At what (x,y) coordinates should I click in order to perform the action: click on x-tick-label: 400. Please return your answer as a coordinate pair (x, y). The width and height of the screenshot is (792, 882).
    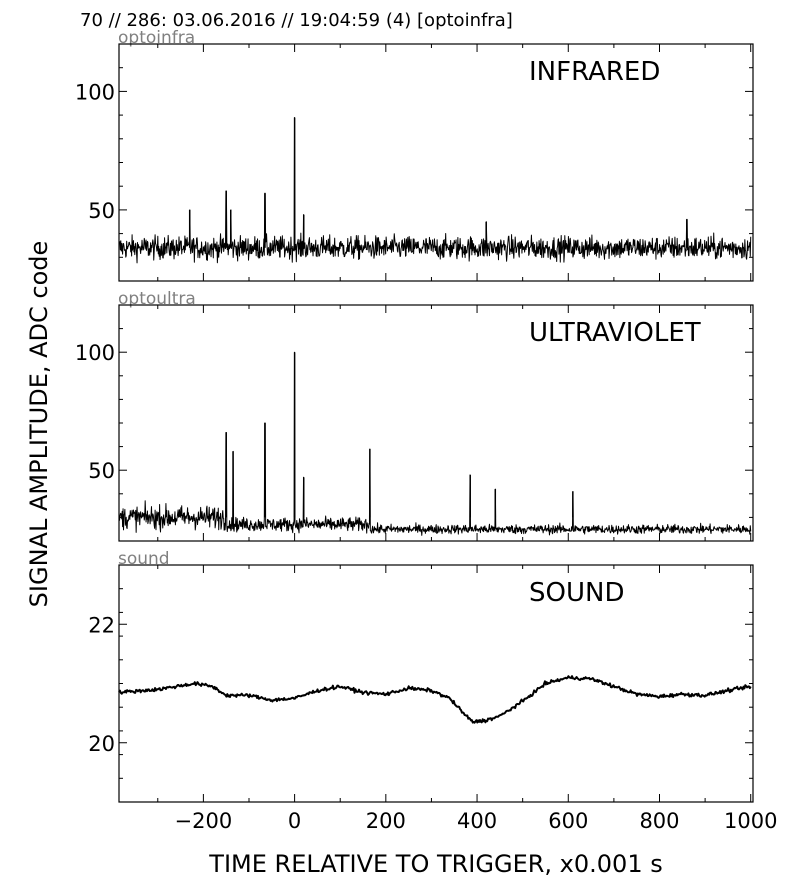
    Looking at the image, I should click on (477, 821).